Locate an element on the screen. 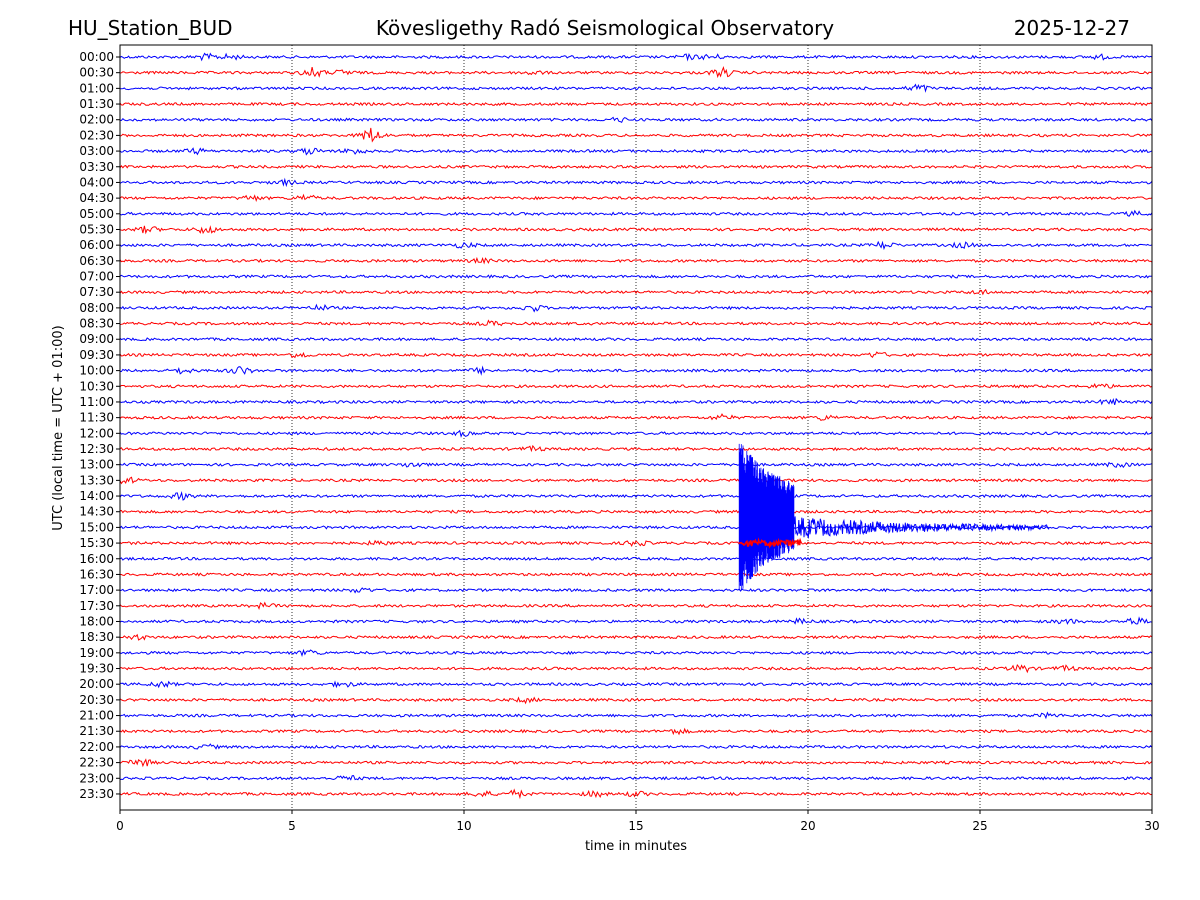 The width and height of the screenshot is (1200, 900). y-tick-label: 20:00 is located at coordinates (96, 684).